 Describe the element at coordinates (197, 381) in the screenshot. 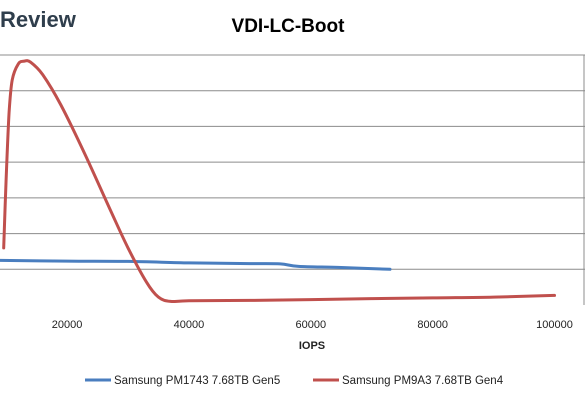

I see `legend-label-0: Samsung PM1743 7.68TB Gen5` at that location.